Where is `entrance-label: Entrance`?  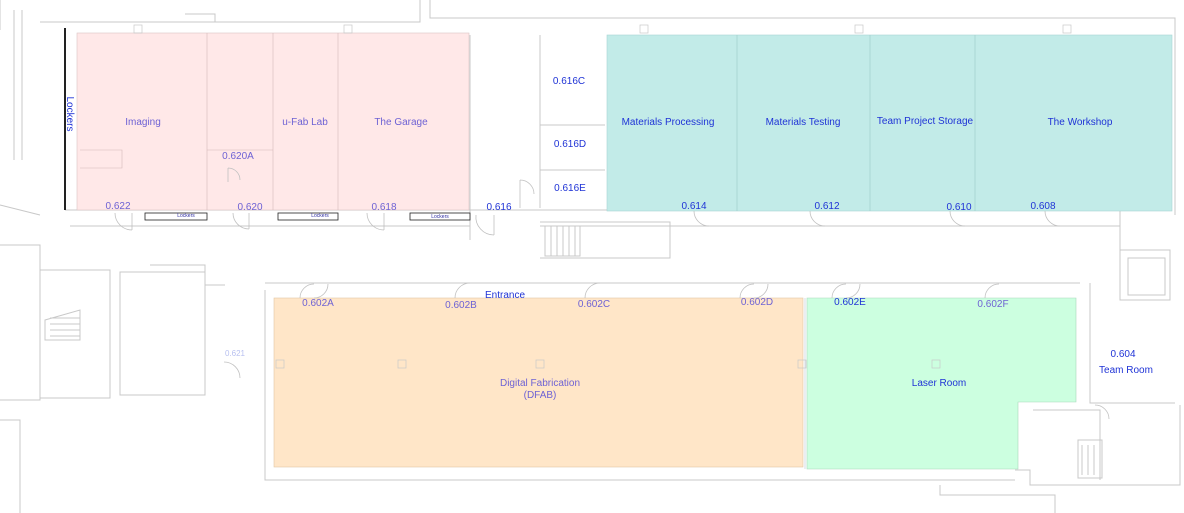
entrance-label: Entrance is located at coordinates (505, 295).